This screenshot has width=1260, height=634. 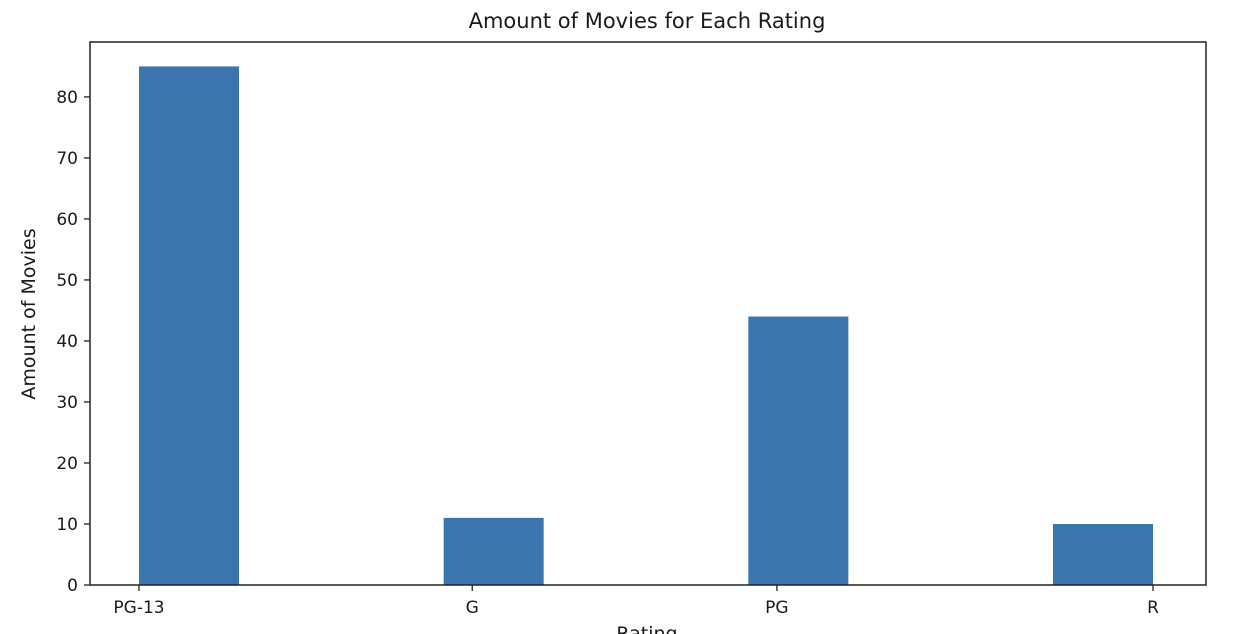 I want to click on y-tick-label: 50, so click(x=67, y=281).